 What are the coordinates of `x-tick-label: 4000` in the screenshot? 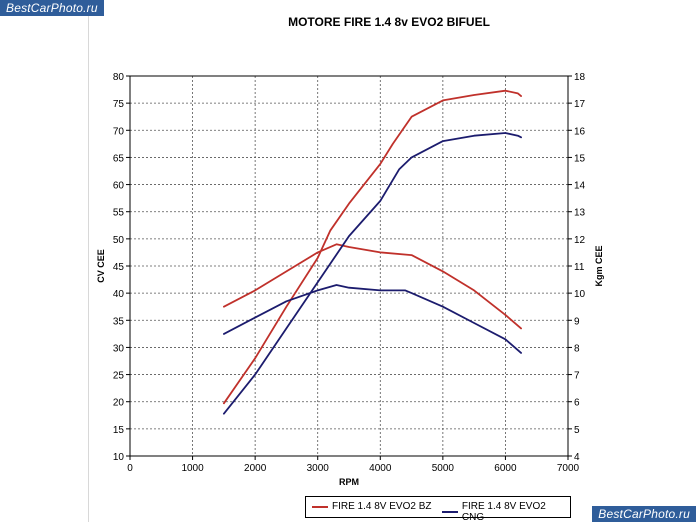 It's located at (380, 468).